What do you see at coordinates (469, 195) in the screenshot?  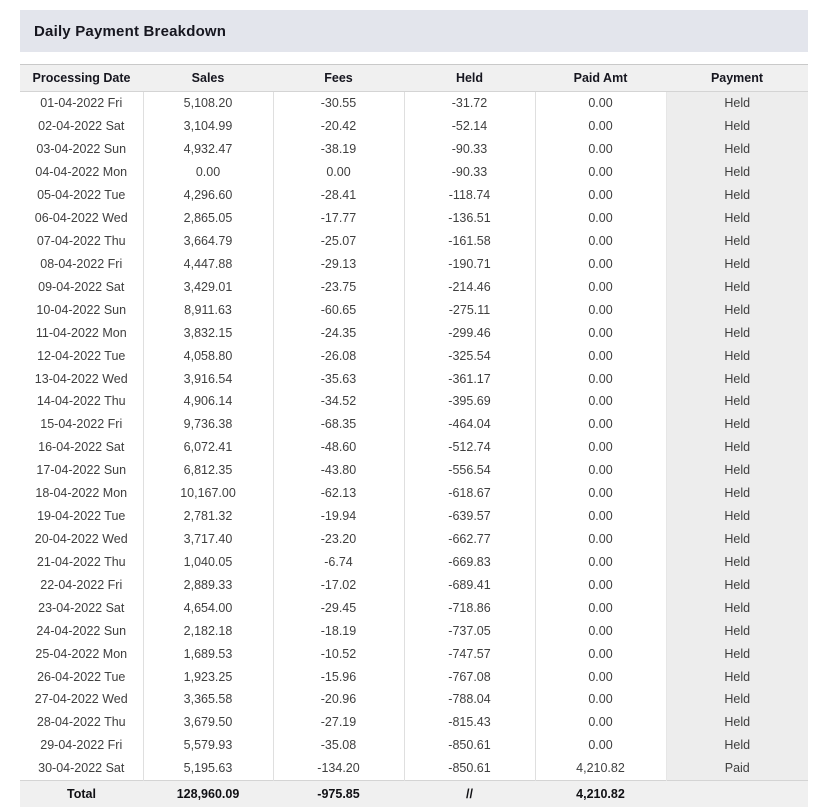 I see `cell-held: -118.74` at bounding box center [469, 195].